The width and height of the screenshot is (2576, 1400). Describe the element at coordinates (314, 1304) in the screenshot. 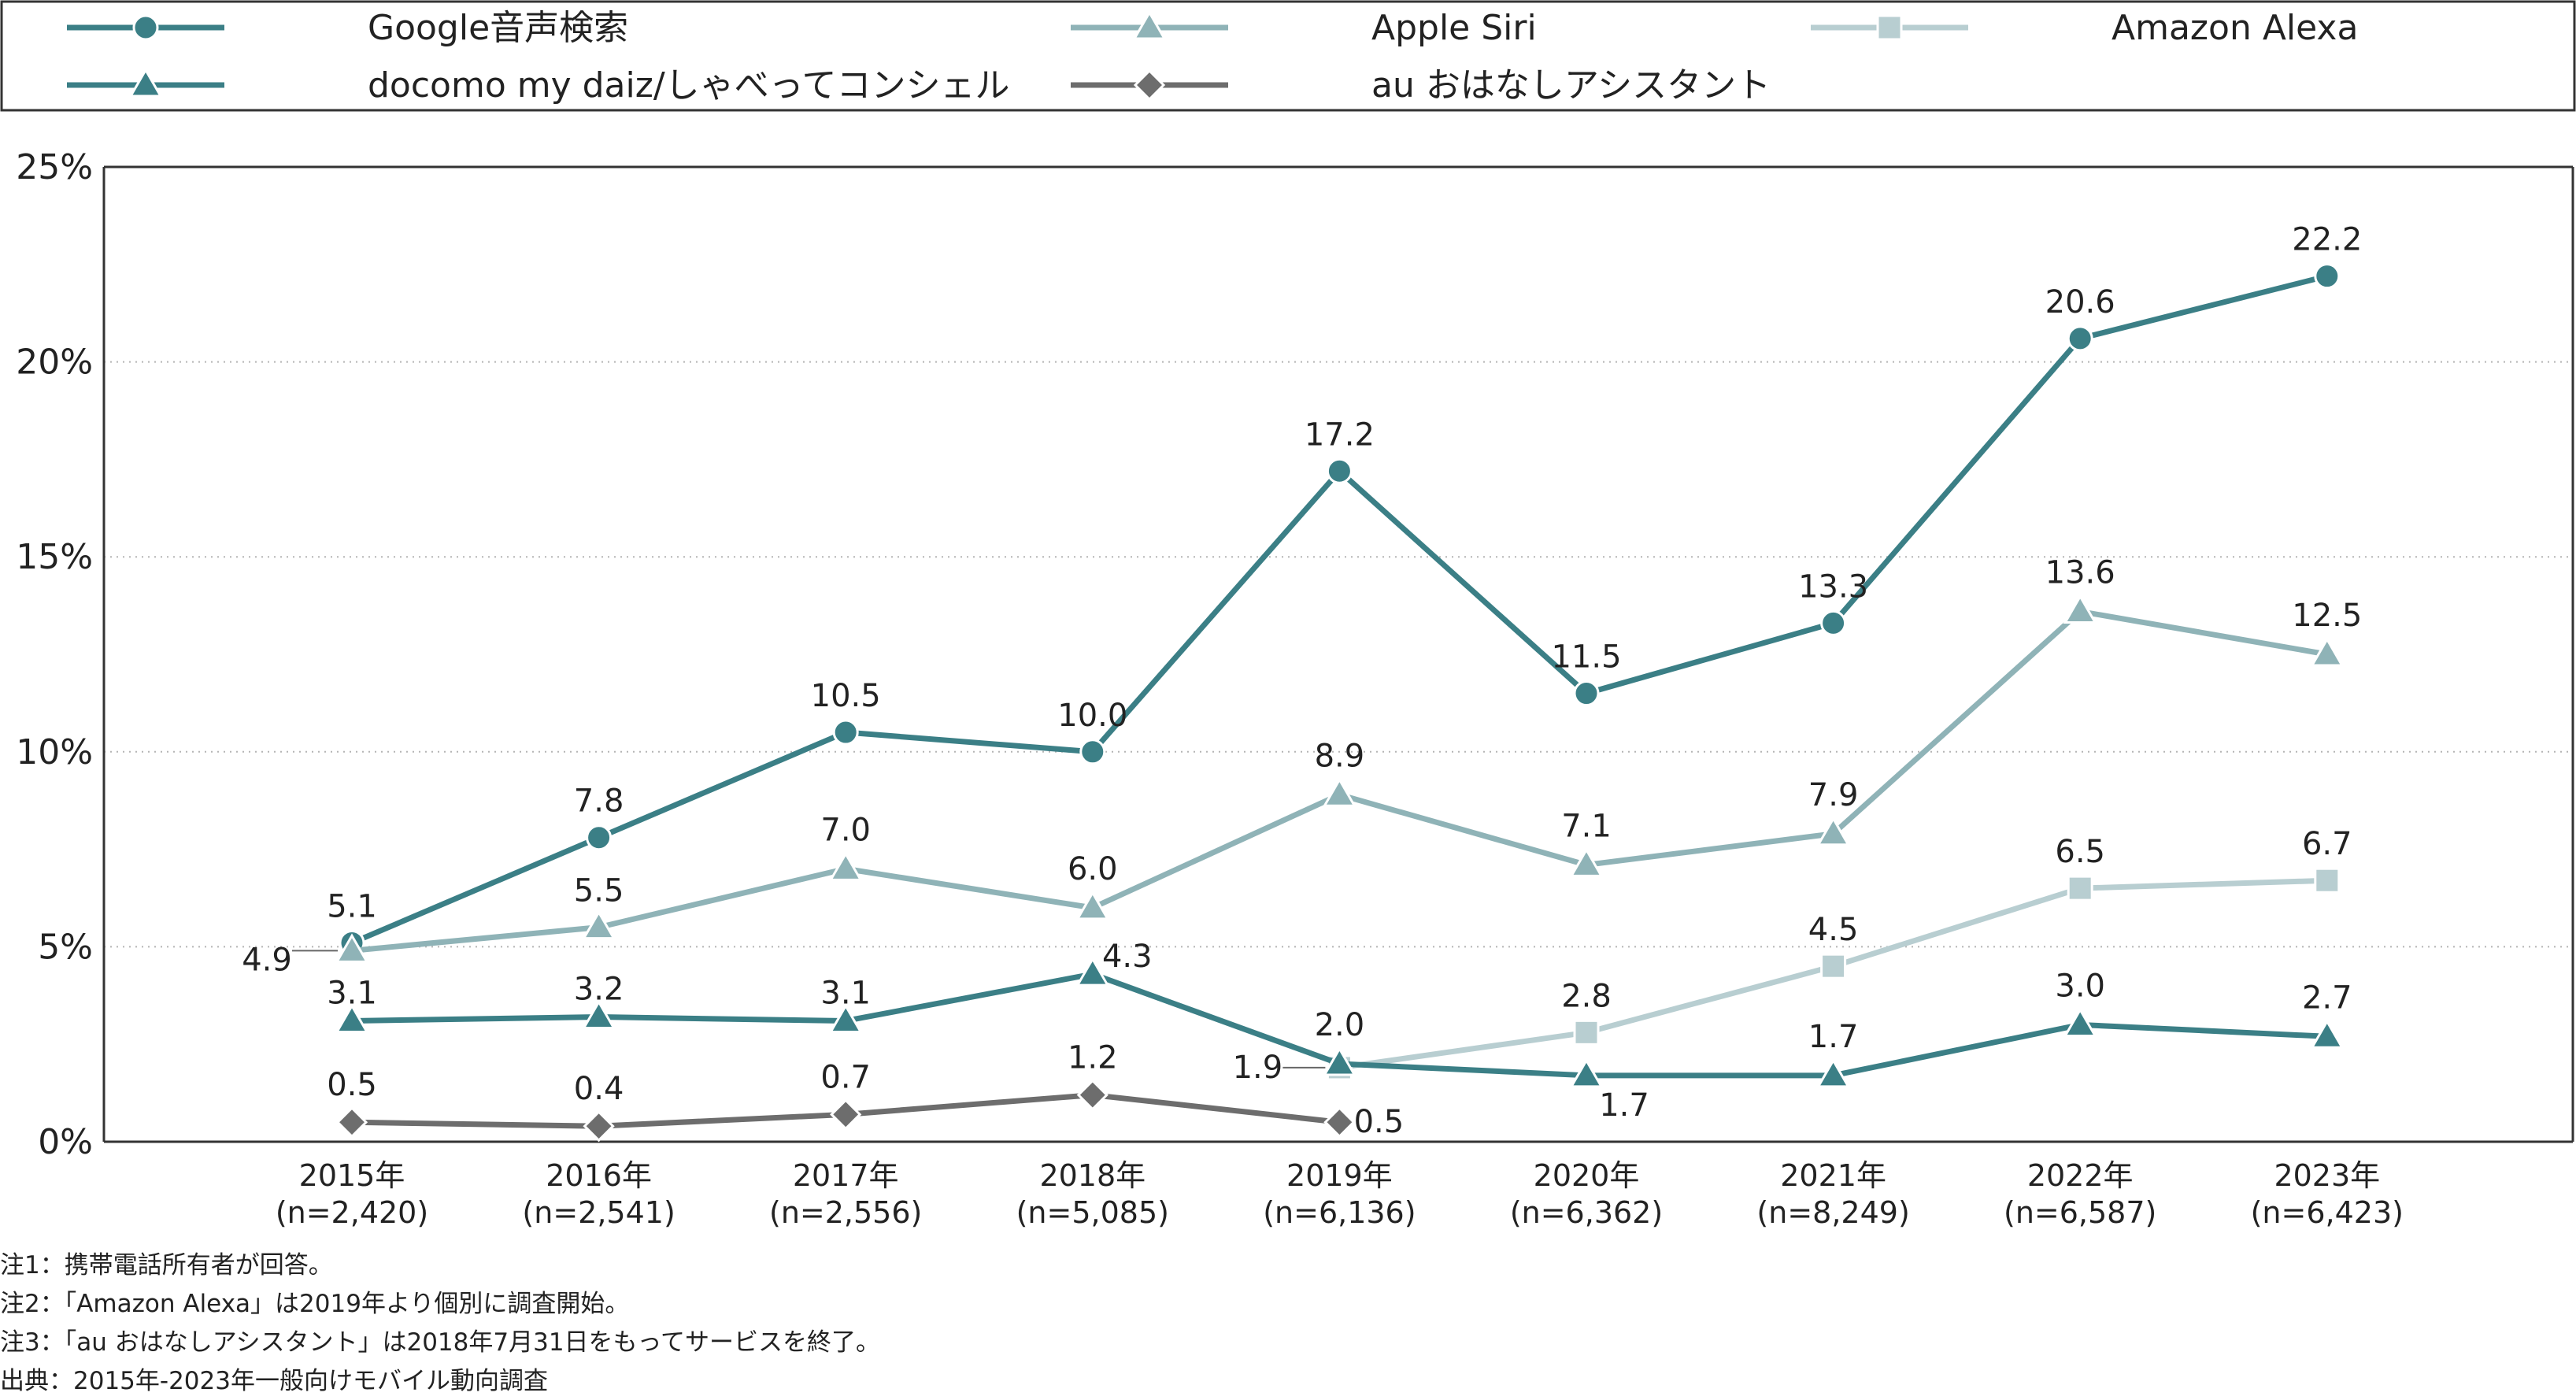

I see `note-2: 注2：「Amazon Alexa」は2019年より個別に調査開始。` at that location.